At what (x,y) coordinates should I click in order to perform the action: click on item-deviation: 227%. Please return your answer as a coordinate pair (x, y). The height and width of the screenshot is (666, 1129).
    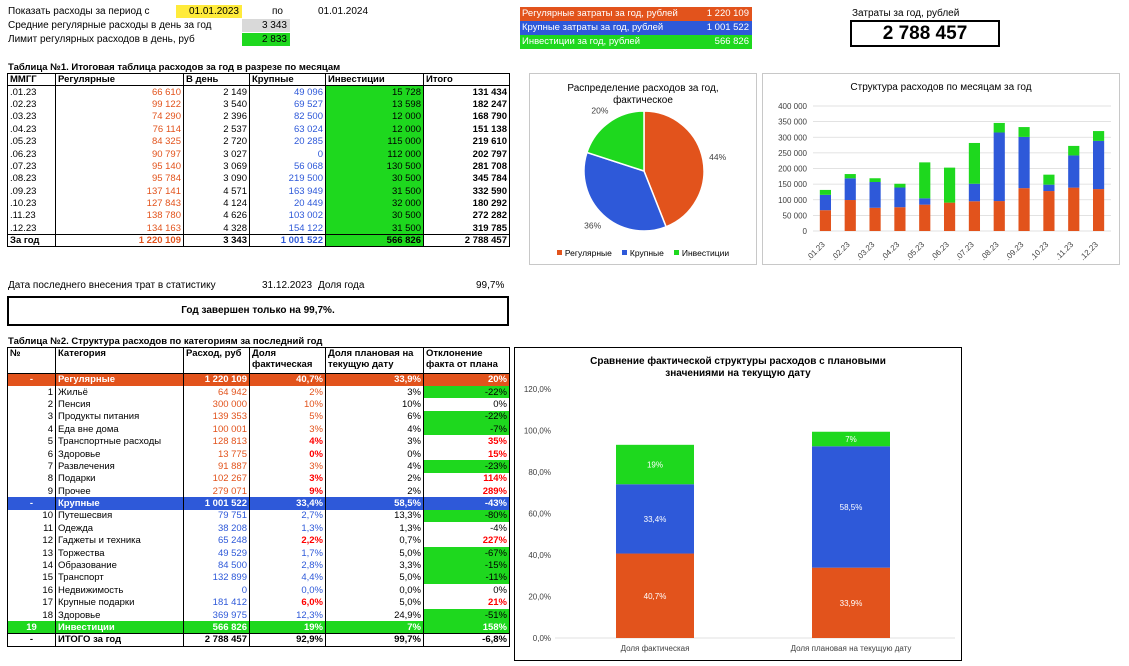
    Looking at the image, I should click on (466, 540).